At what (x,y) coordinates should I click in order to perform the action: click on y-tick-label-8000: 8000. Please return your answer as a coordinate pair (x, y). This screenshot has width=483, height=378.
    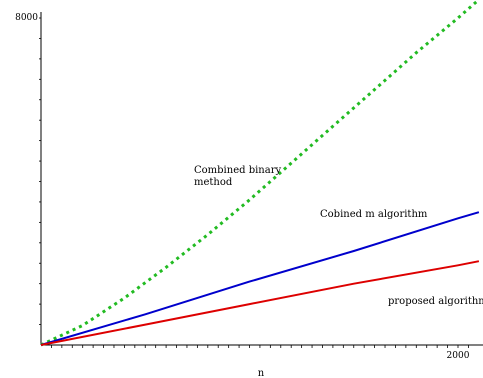
    Looking at the image, I should click on (26, 18).